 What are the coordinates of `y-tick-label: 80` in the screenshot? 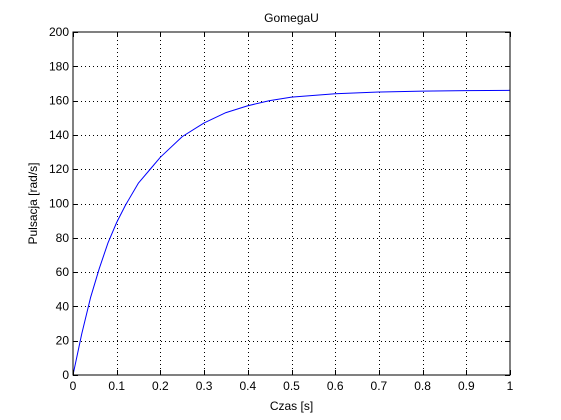 It's located at (63, 238).